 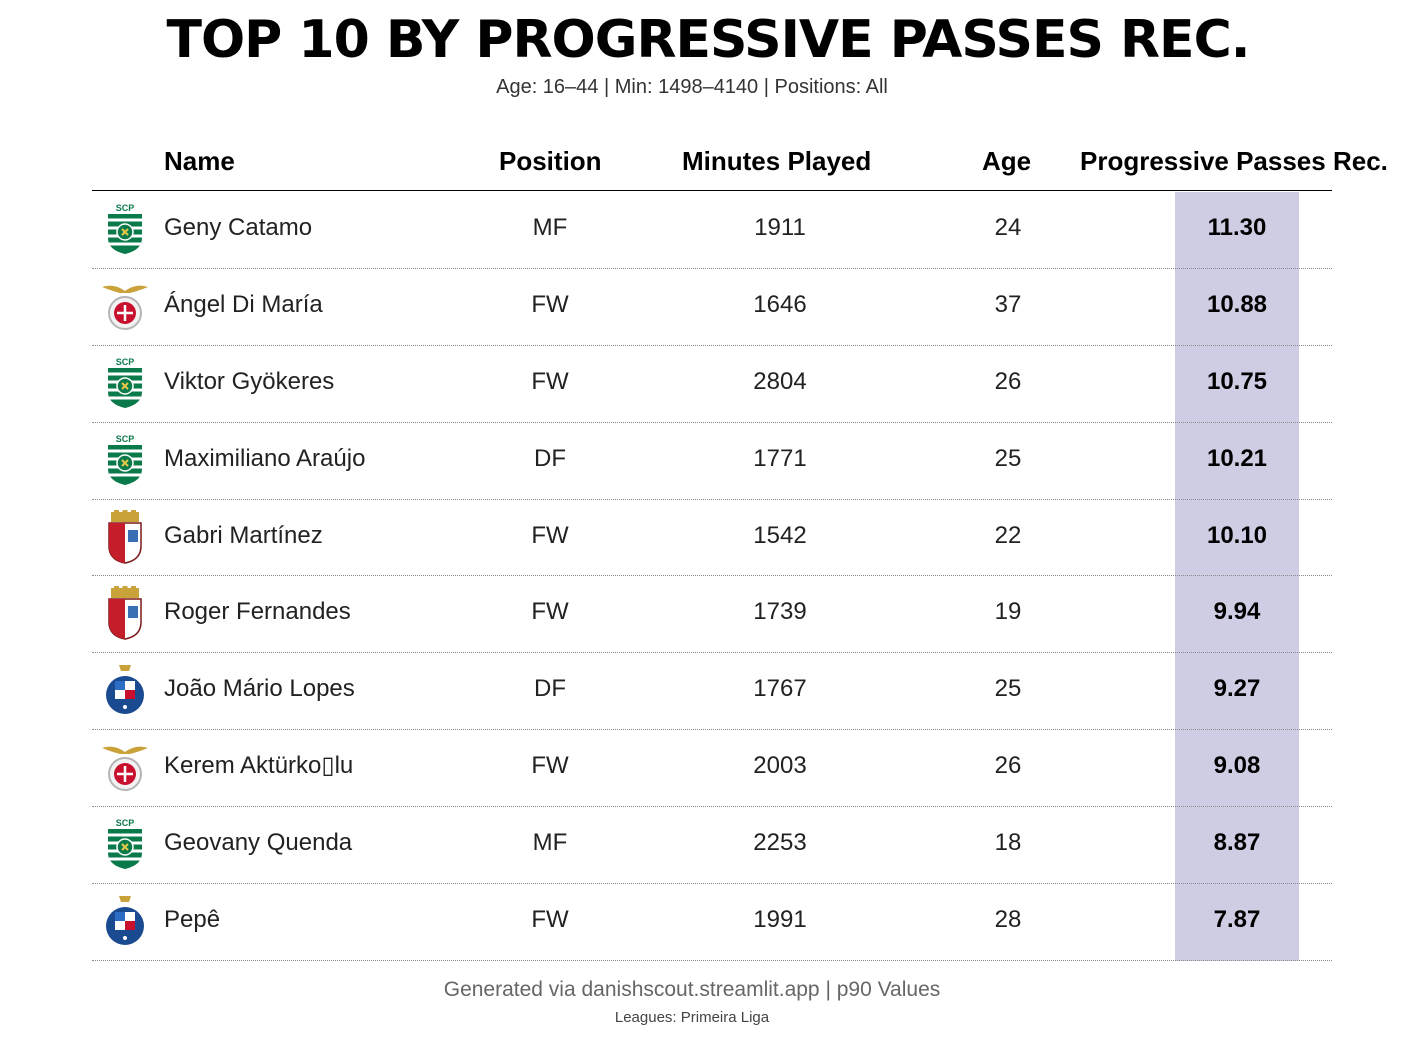 What do you see at coordinates (708, 384) in the screenshot?
I see `table-row: SCP Viktor Gyökeres FW 2804 26 10.75` at bounding box center [708, 384].